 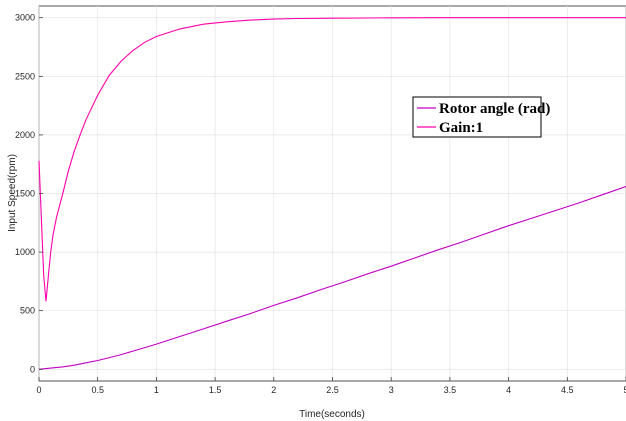 I want to click on x-tick-label: 5, so click(x=624, y=390).